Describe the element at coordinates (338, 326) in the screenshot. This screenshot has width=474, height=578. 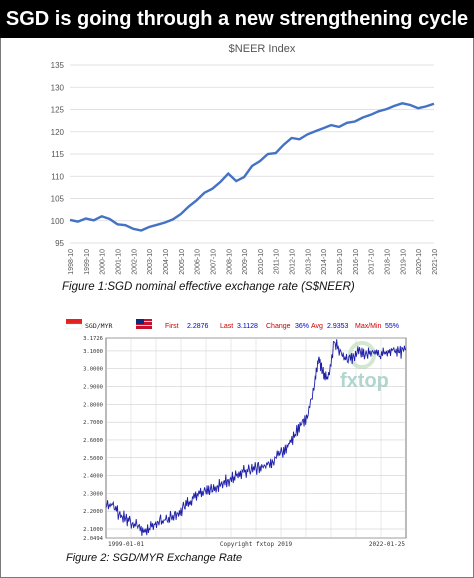
I see `avg-value: 2.9353` at that location.